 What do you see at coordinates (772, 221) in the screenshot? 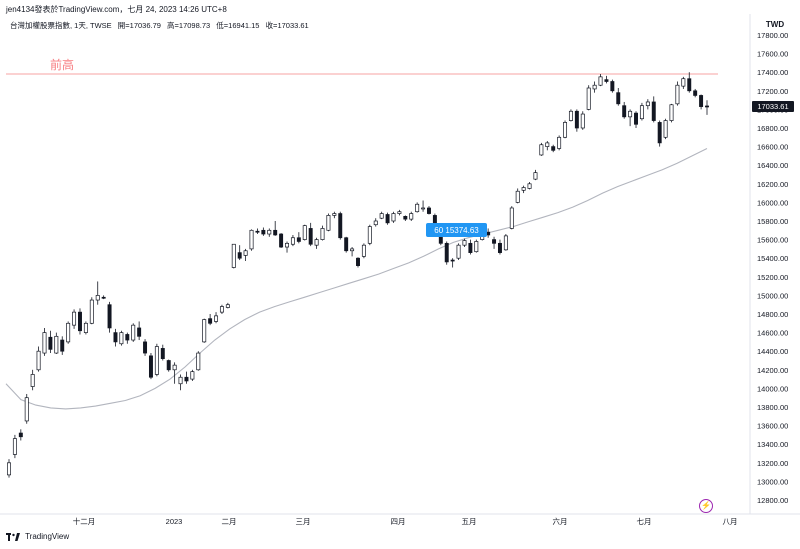
I see `price-tick-label: 15800.00` at bounding box center [772, 221].